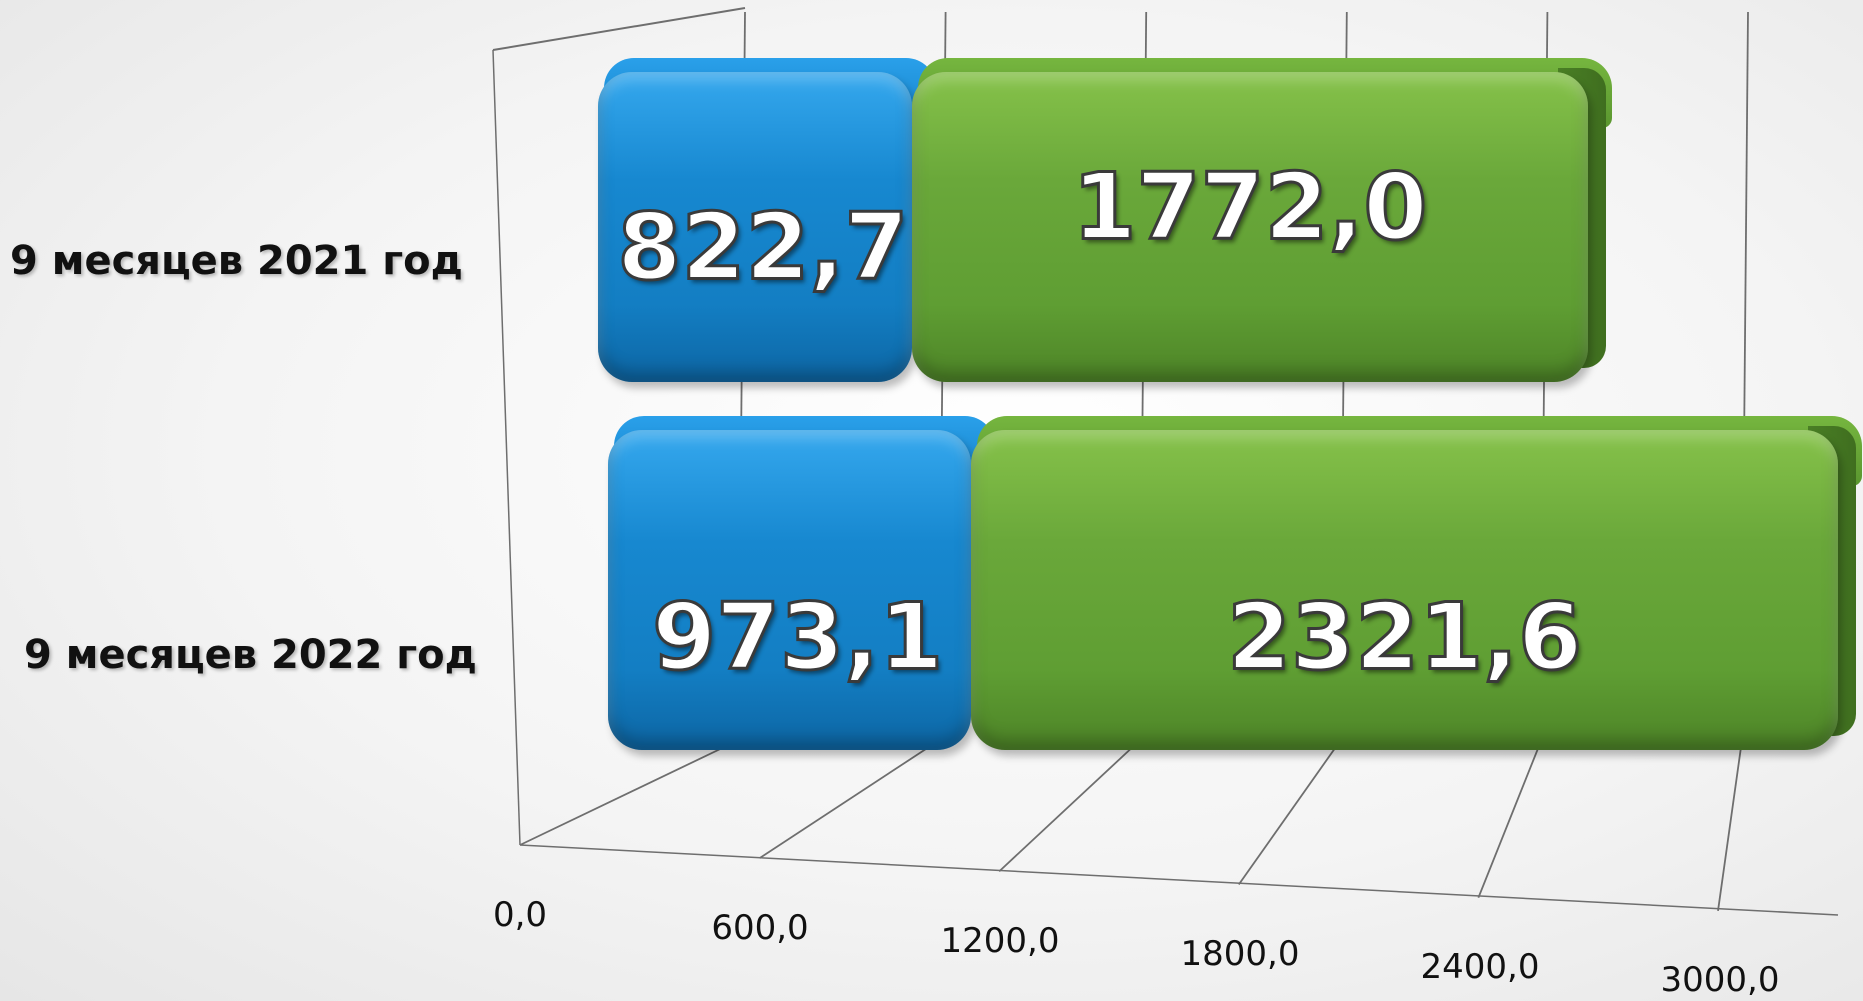 The width and height of the screenshot is (1863, 1001). What do you see at coordinates (763, 247) in the screenshot?
I see `data-label: 822,7` at bounding box center [763, 247].